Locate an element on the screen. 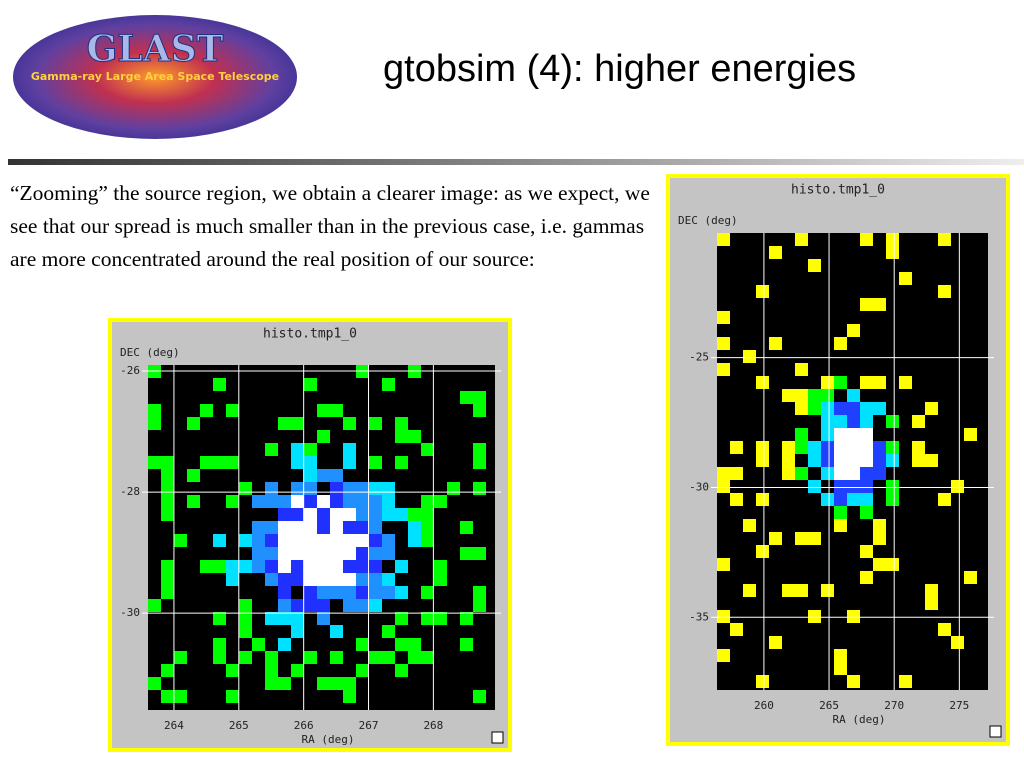 The image size is (1024, 768). y-axis-label: DEC (deg) is located at coordinates (150, 352).